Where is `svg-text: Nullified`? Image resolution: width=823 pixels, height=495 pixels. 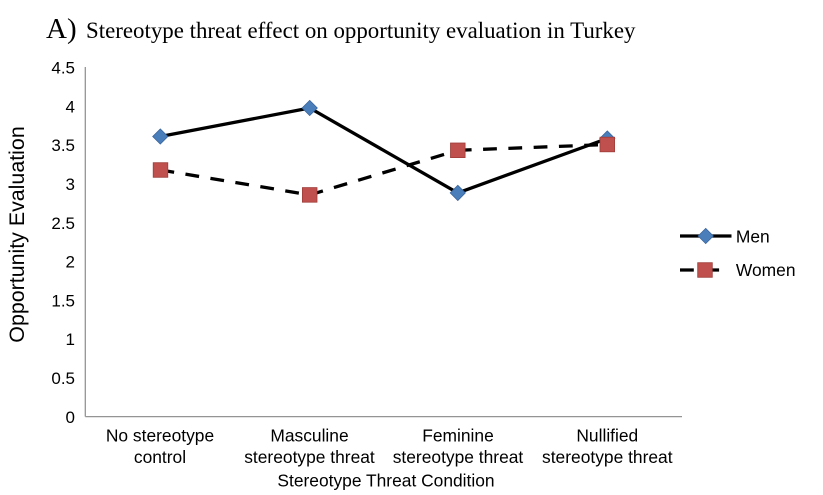
svg-text: Nullified is located at coordinates (607, 436).